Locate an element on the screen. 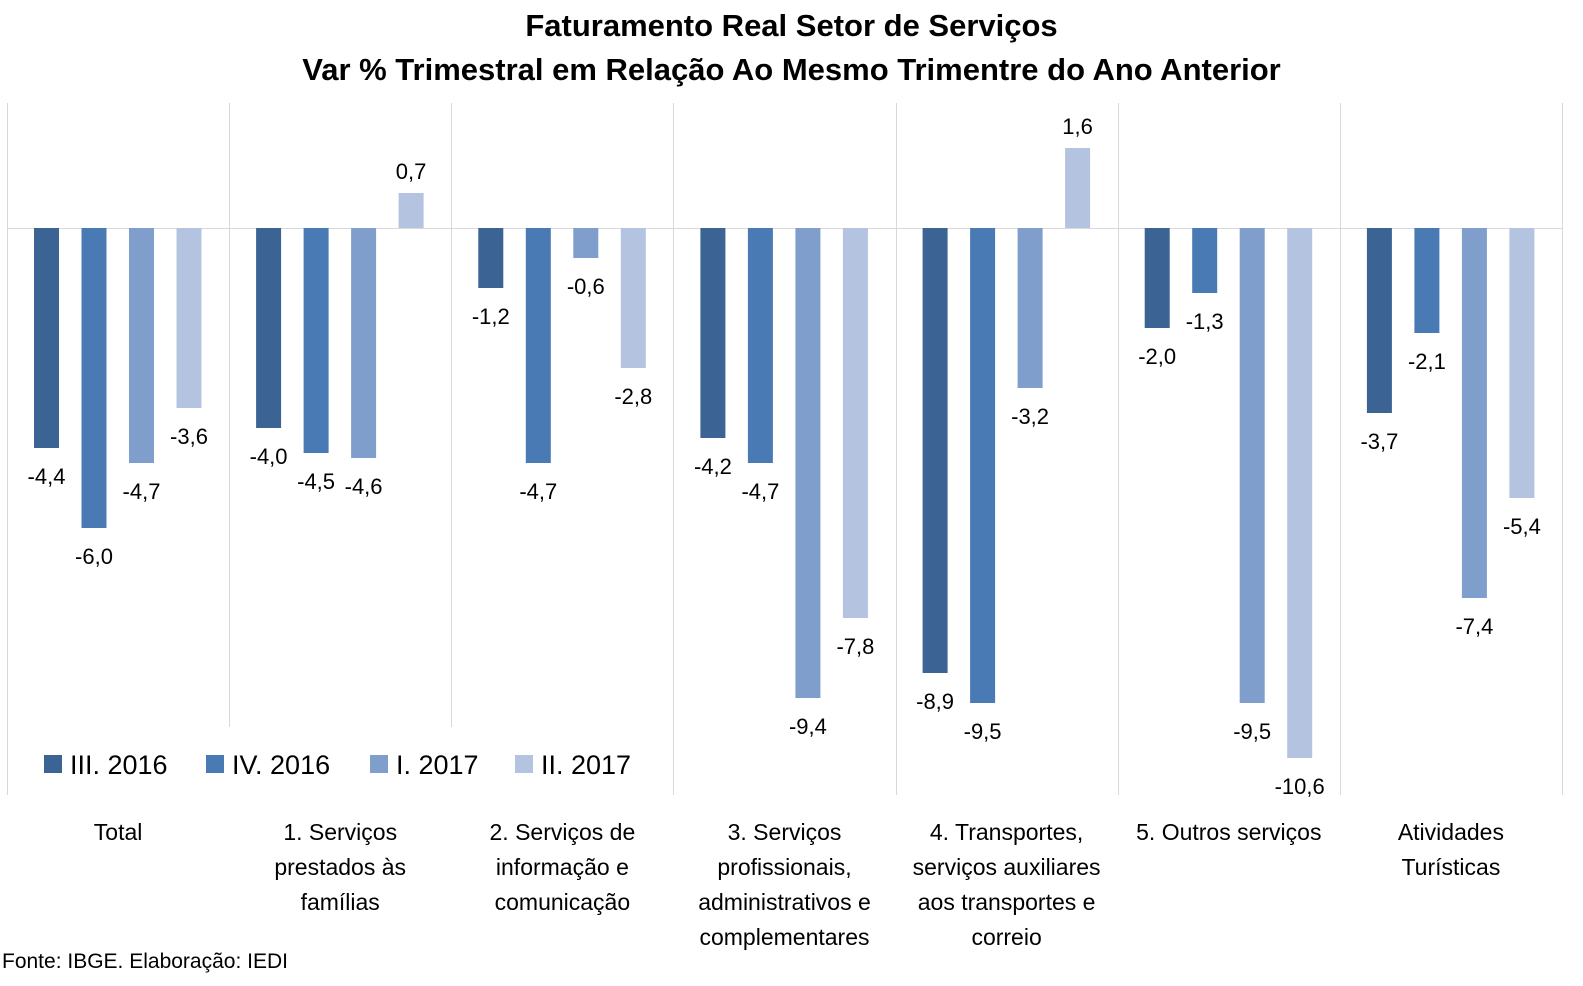 The height and width of the screenshot is (986, 1583). data-label: -5,4 is located at coordinates (1522, 526).